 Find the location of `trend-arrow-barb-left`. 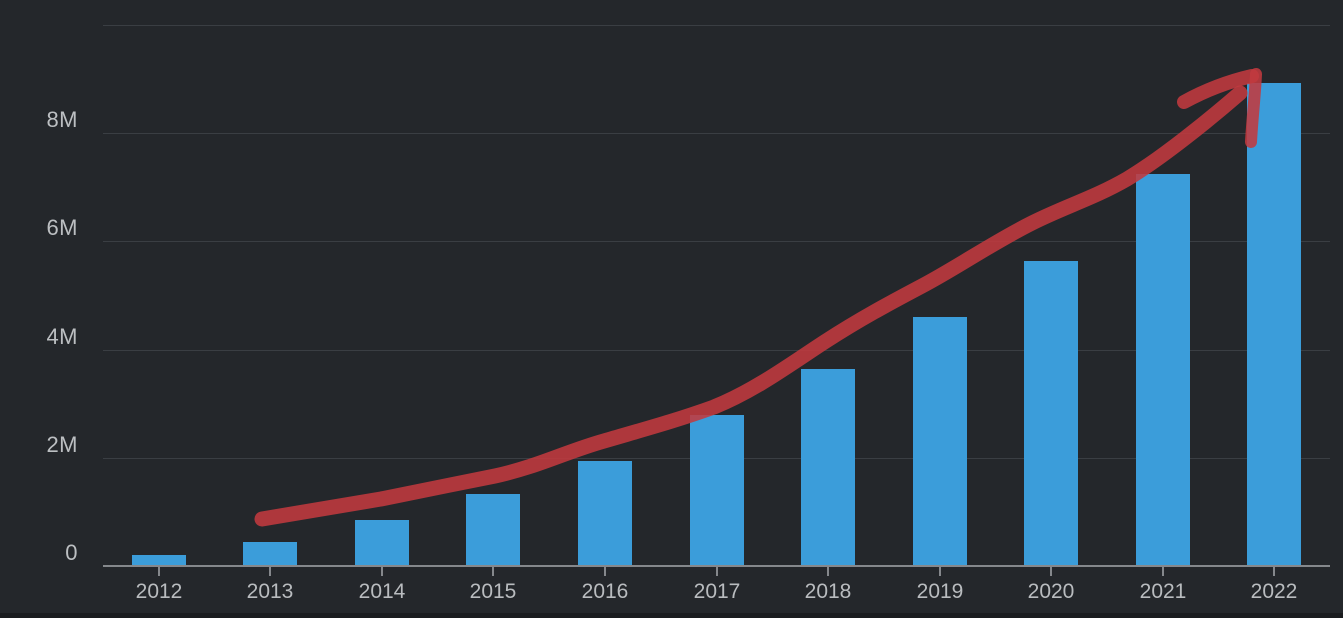

trend-arrow-barb-left is located at coordinates (1218, 89).